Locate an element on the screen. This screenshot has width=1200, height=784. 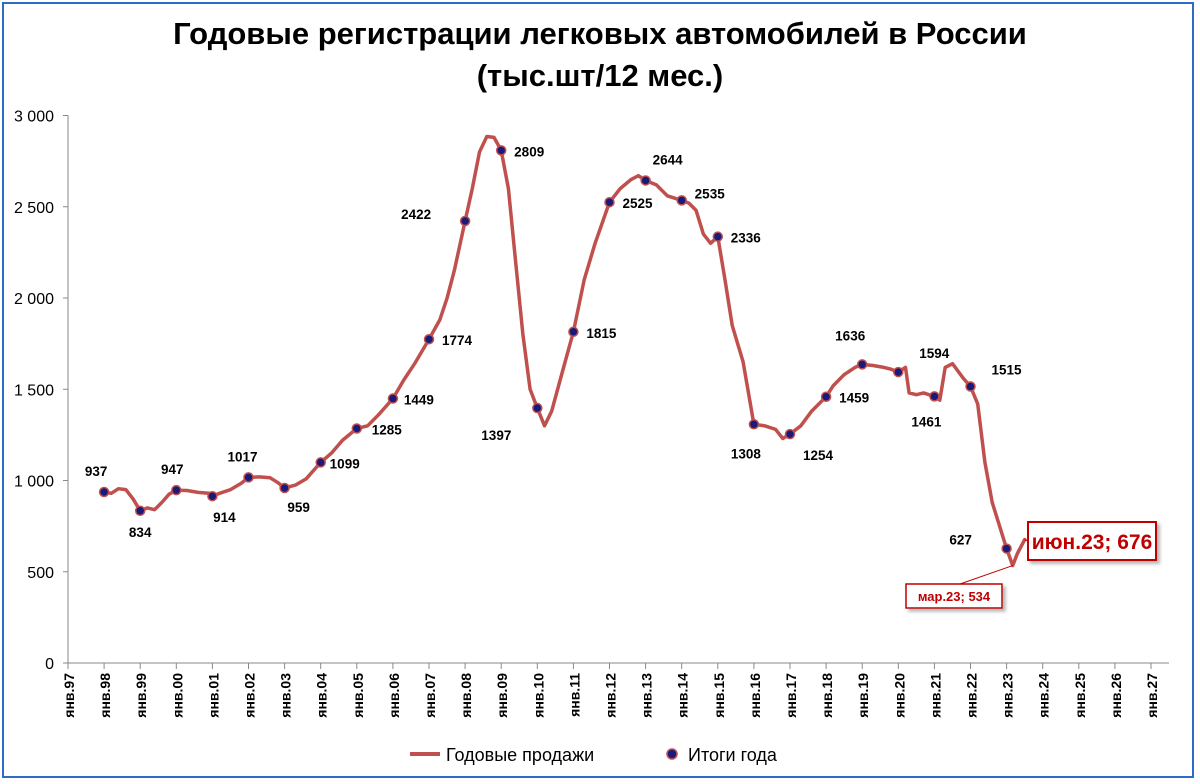
data-label: 1515 is located at coordinates (1006, 370).